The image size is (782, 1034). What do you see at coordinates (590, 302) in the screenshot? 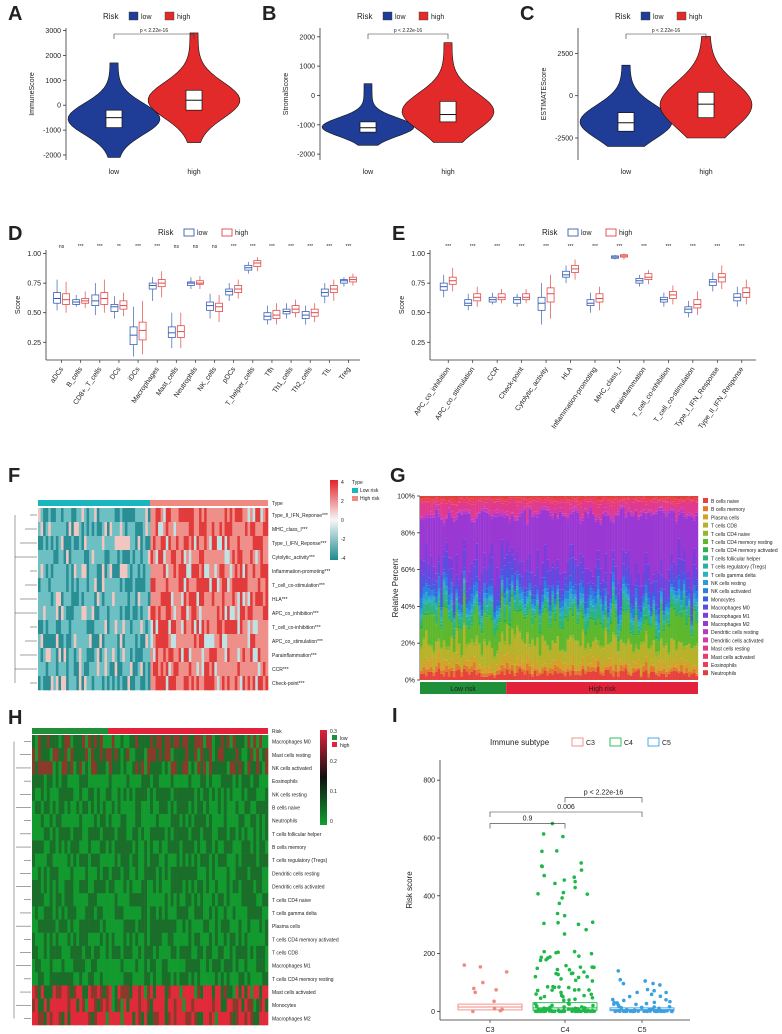
I see `box-Inflammation-promoting-low` at bounding box center [590, 302].